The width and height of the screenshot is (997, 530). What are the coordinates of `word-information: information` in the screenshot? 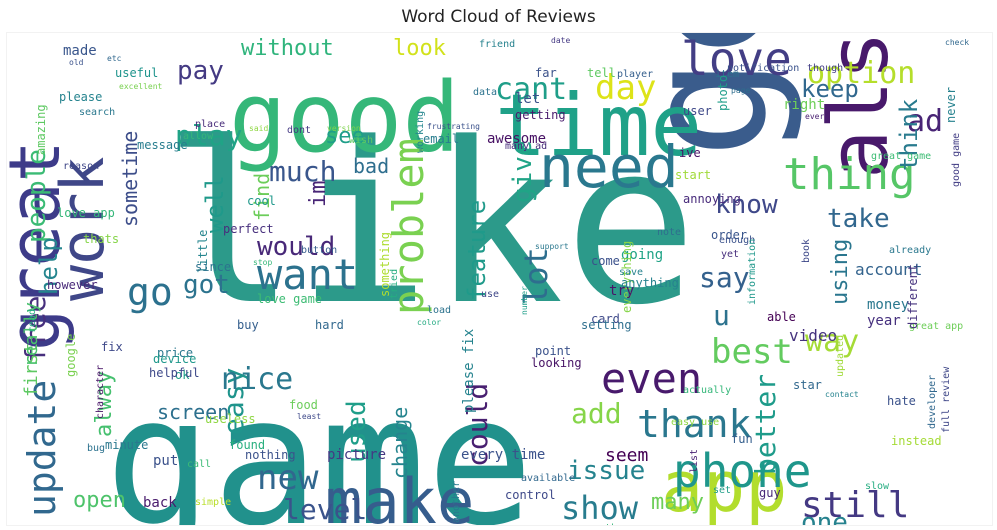 It's located at (752, 272).